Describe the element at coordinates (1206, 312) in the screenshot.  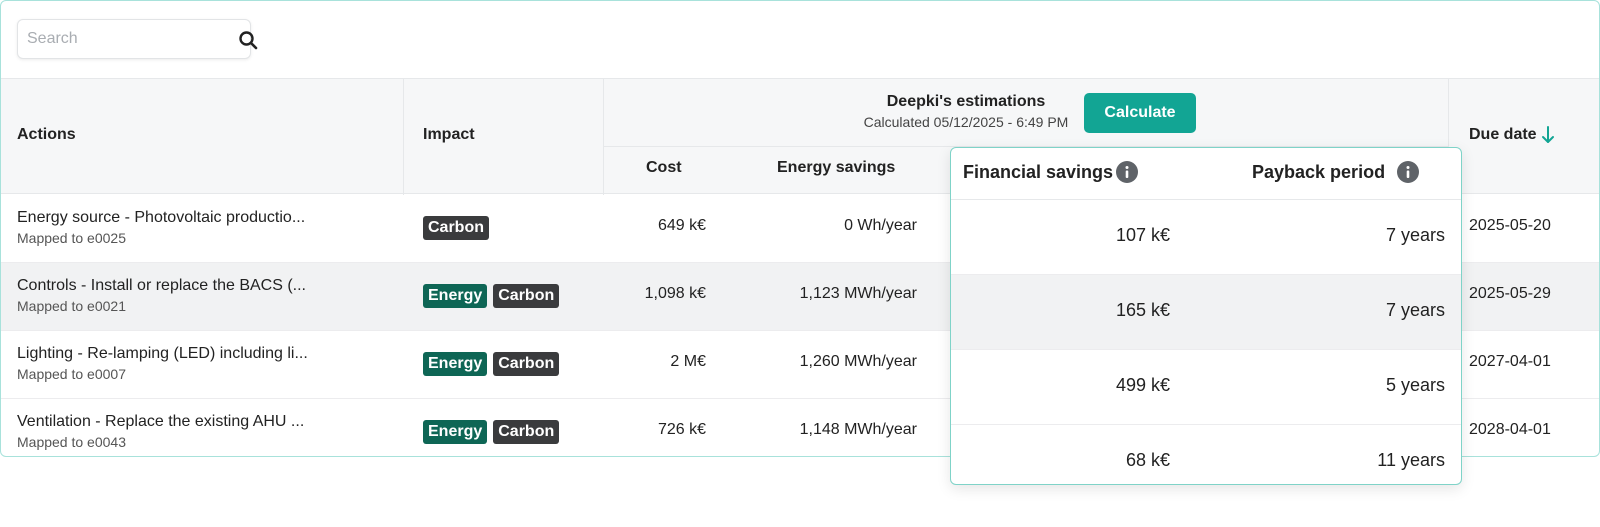
I see `popover-row: 165 k€ 7 years` at that location.